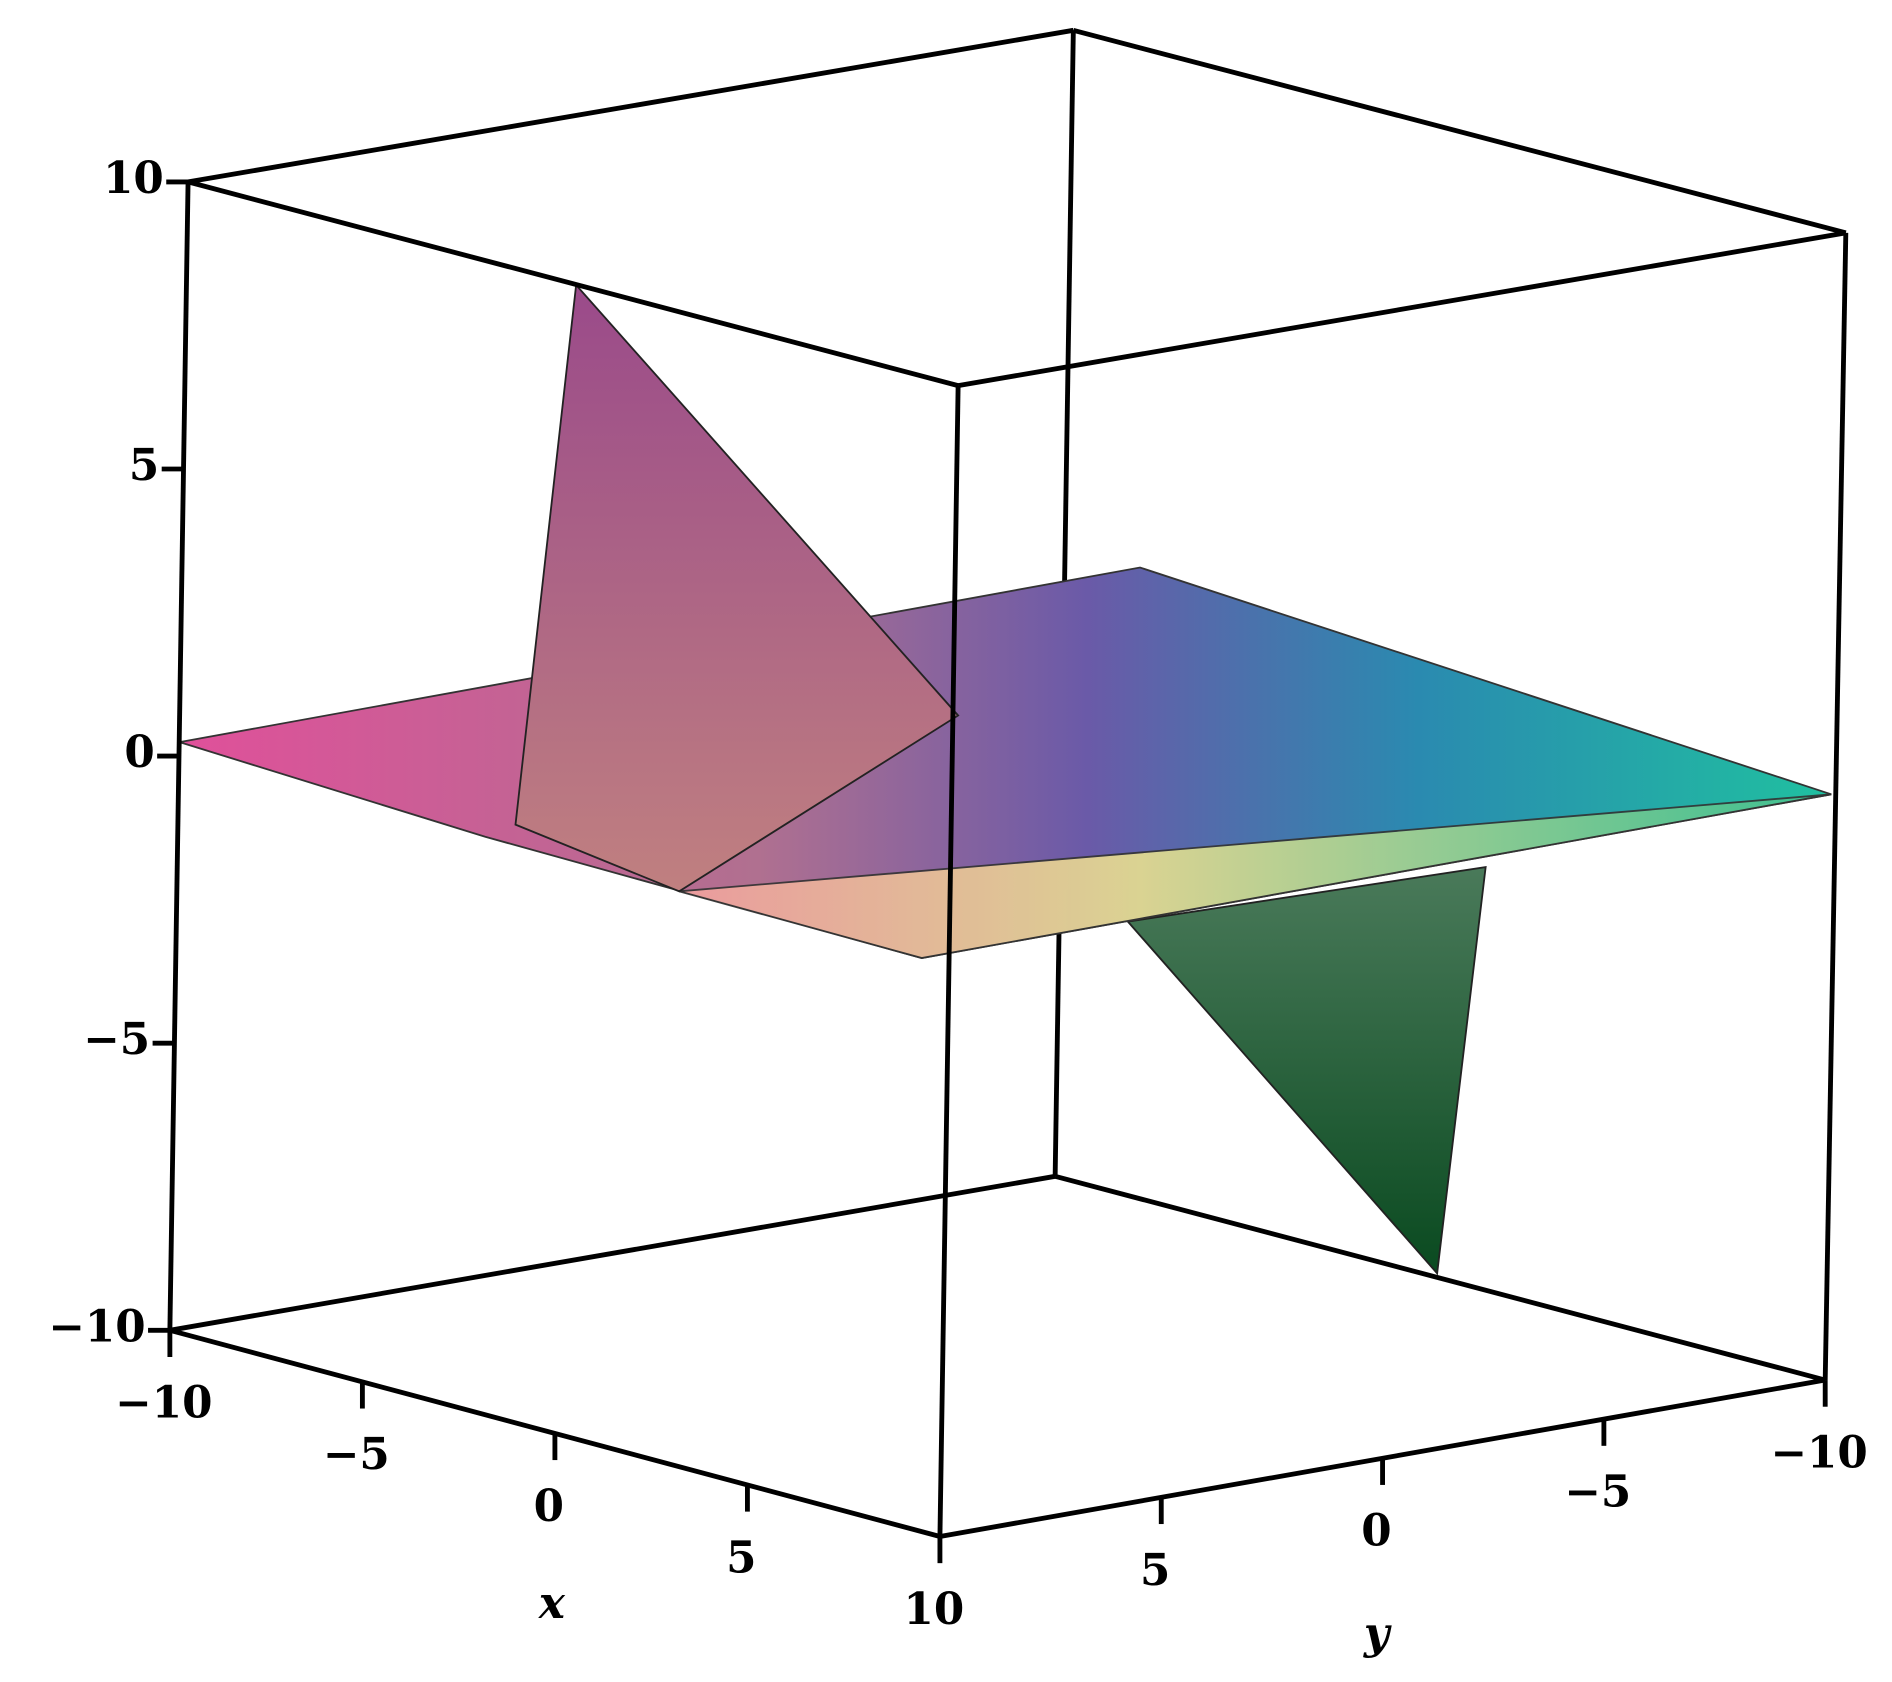  What do you see at coordinates (139, 752) in the screenshot?
I see `z-tick-label: 0` at bounding box center [139, 752].